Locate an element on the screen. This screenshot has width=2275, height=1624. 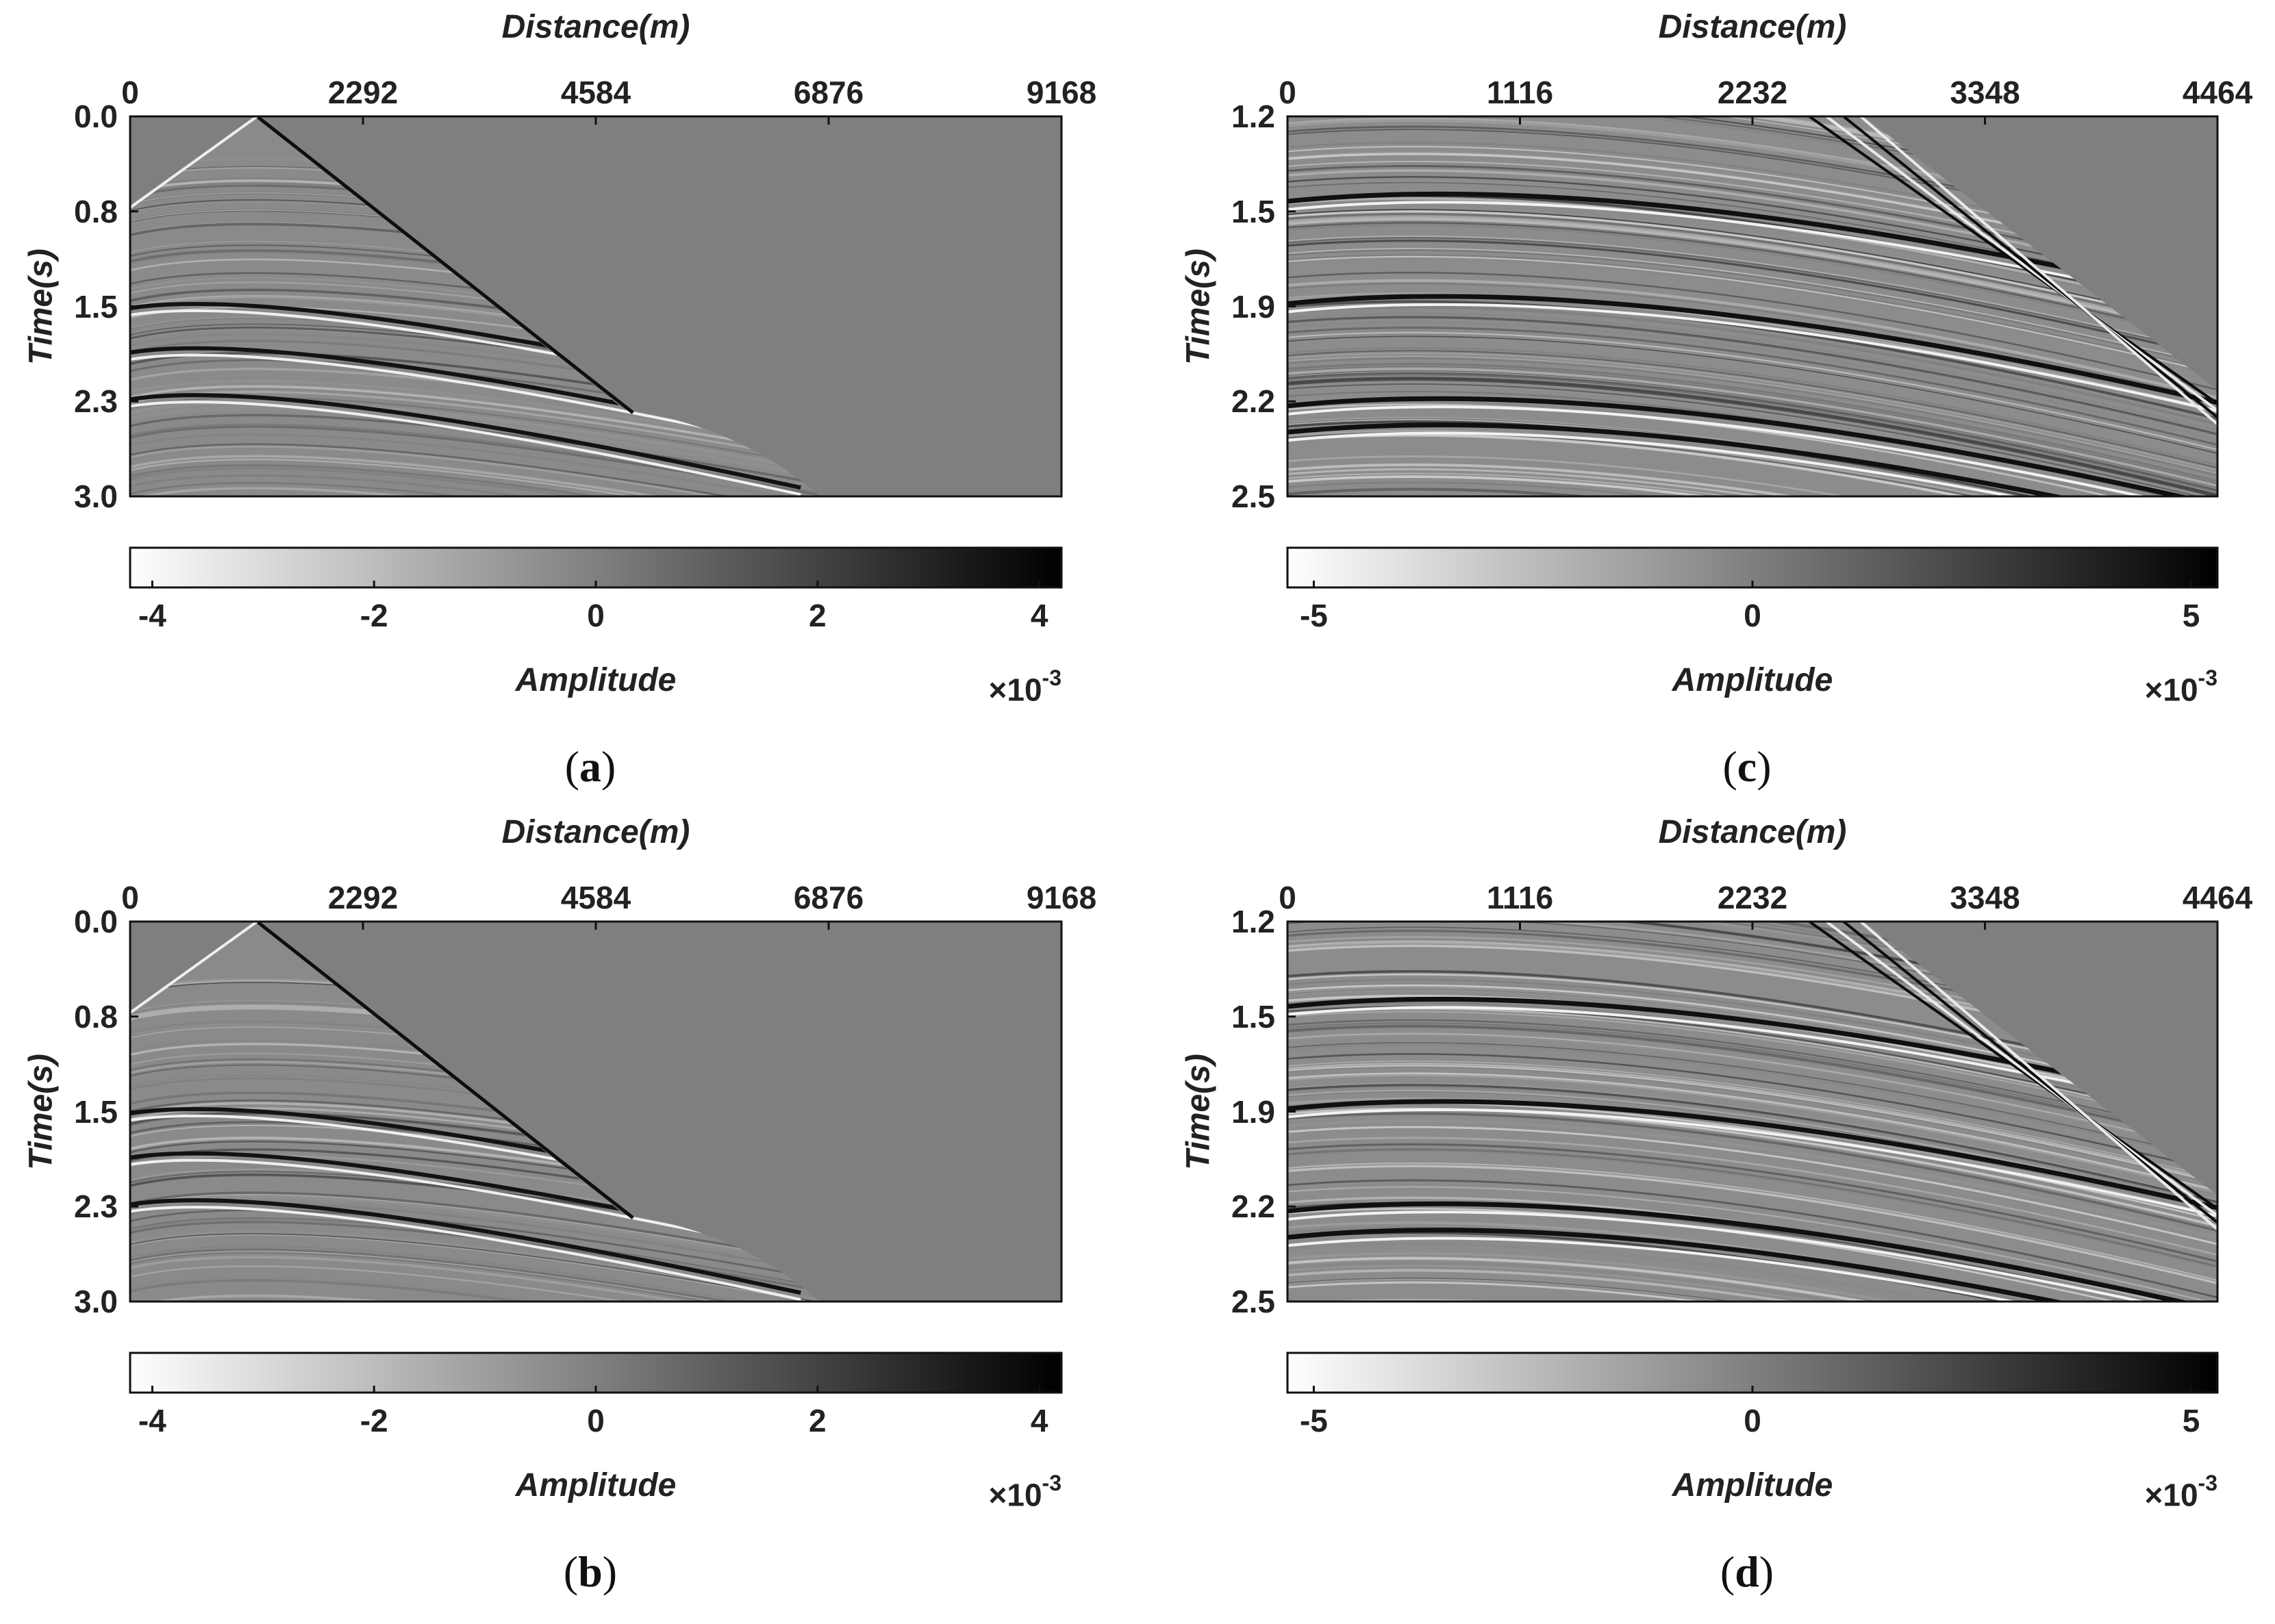
panel-letter: d is located at coordinates (1747, 1571).